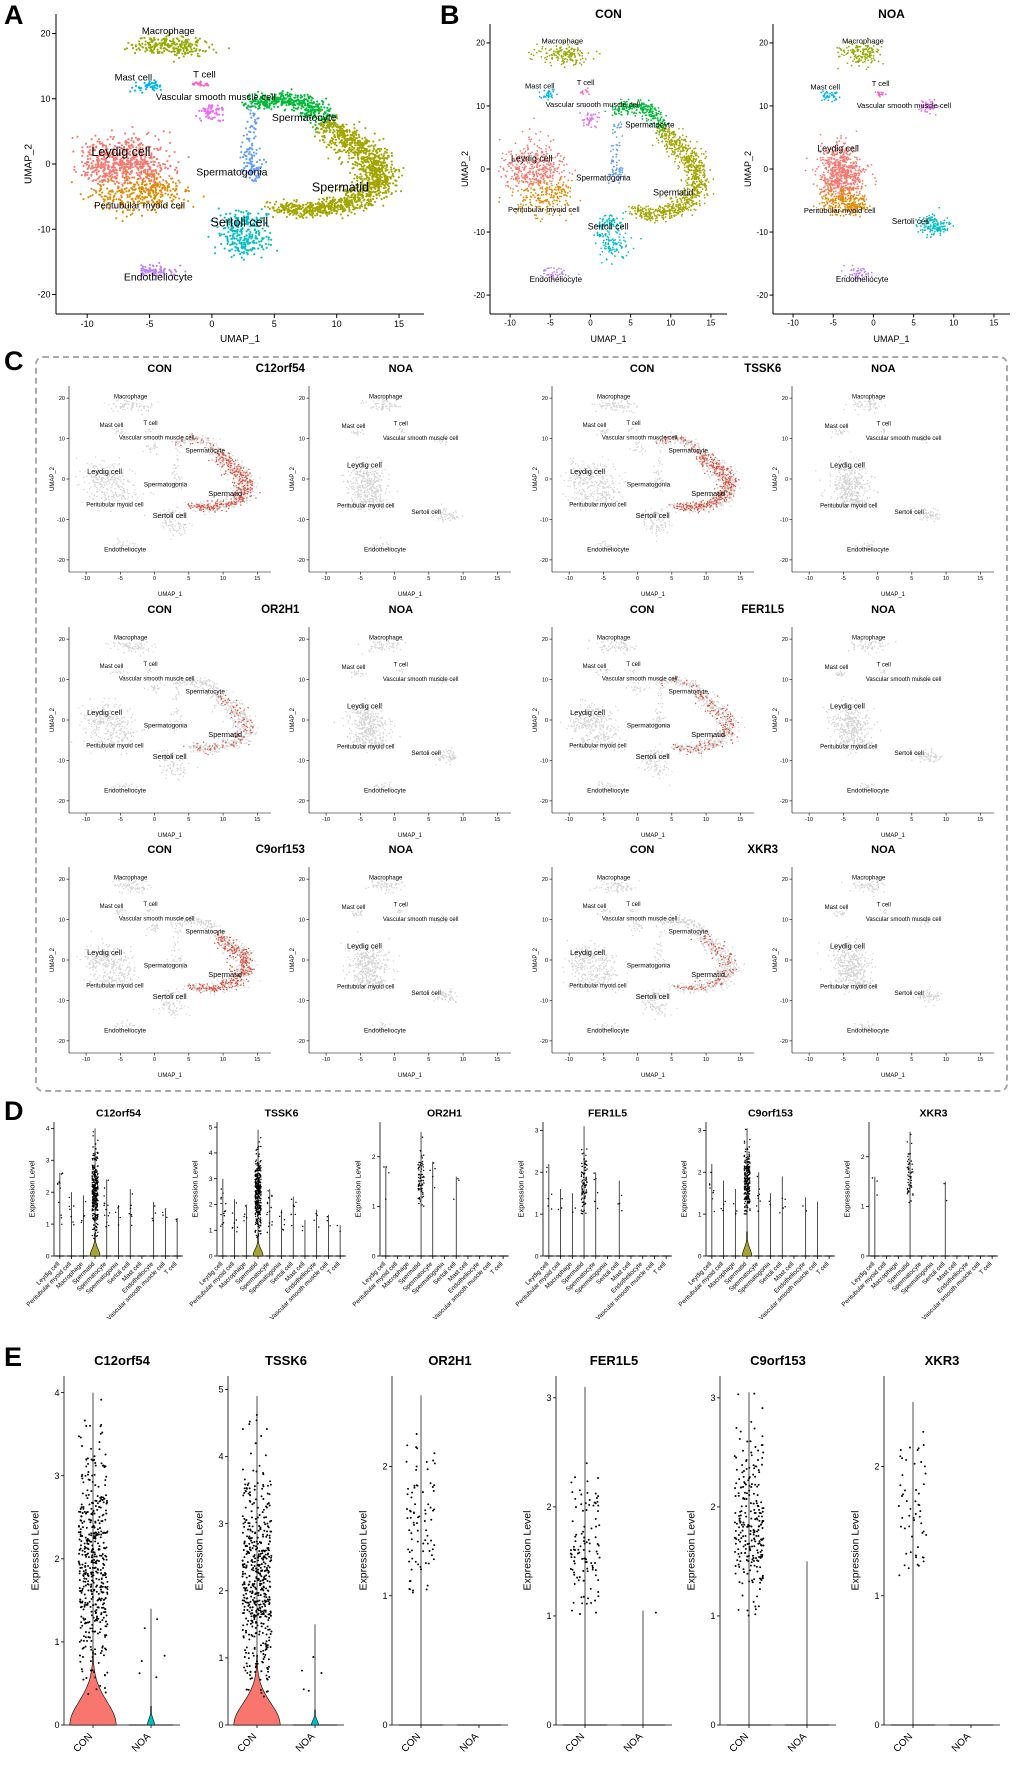 This screenshot has height=1779, width=1020. I want to click on subtitle-con: CON, so click(642, 609).